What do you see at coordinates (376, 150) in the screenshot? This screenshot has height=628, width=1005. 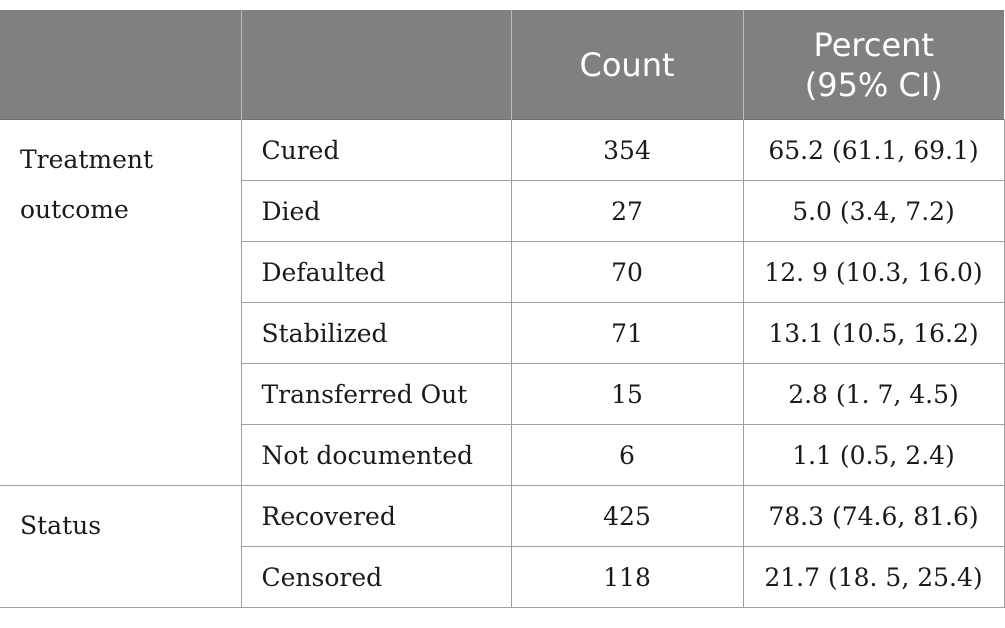 I see `row-item: Cured` at bounding box center [376, 150].